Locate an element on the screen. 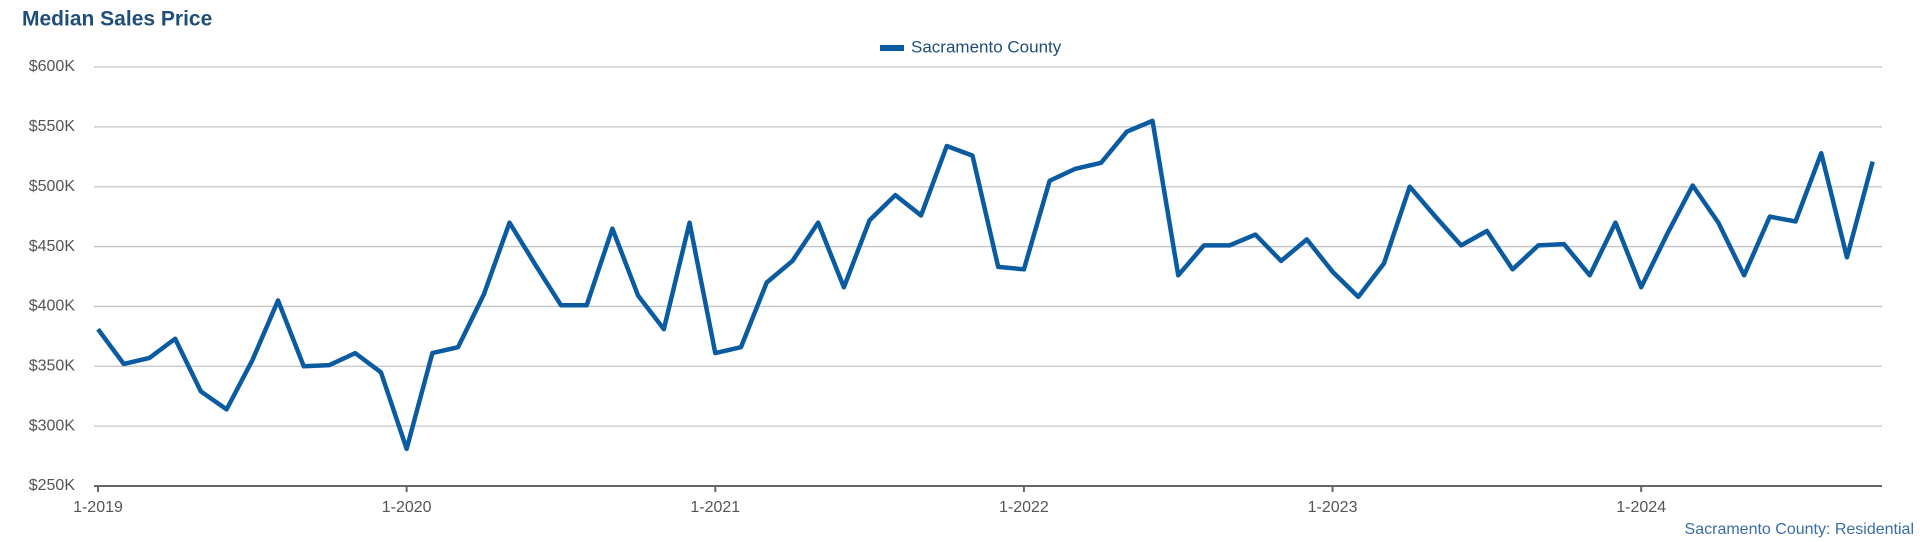 The width and height of the screenshot is (1920, 542). y-tick-label: $500K is located at coordinates (52, 186).